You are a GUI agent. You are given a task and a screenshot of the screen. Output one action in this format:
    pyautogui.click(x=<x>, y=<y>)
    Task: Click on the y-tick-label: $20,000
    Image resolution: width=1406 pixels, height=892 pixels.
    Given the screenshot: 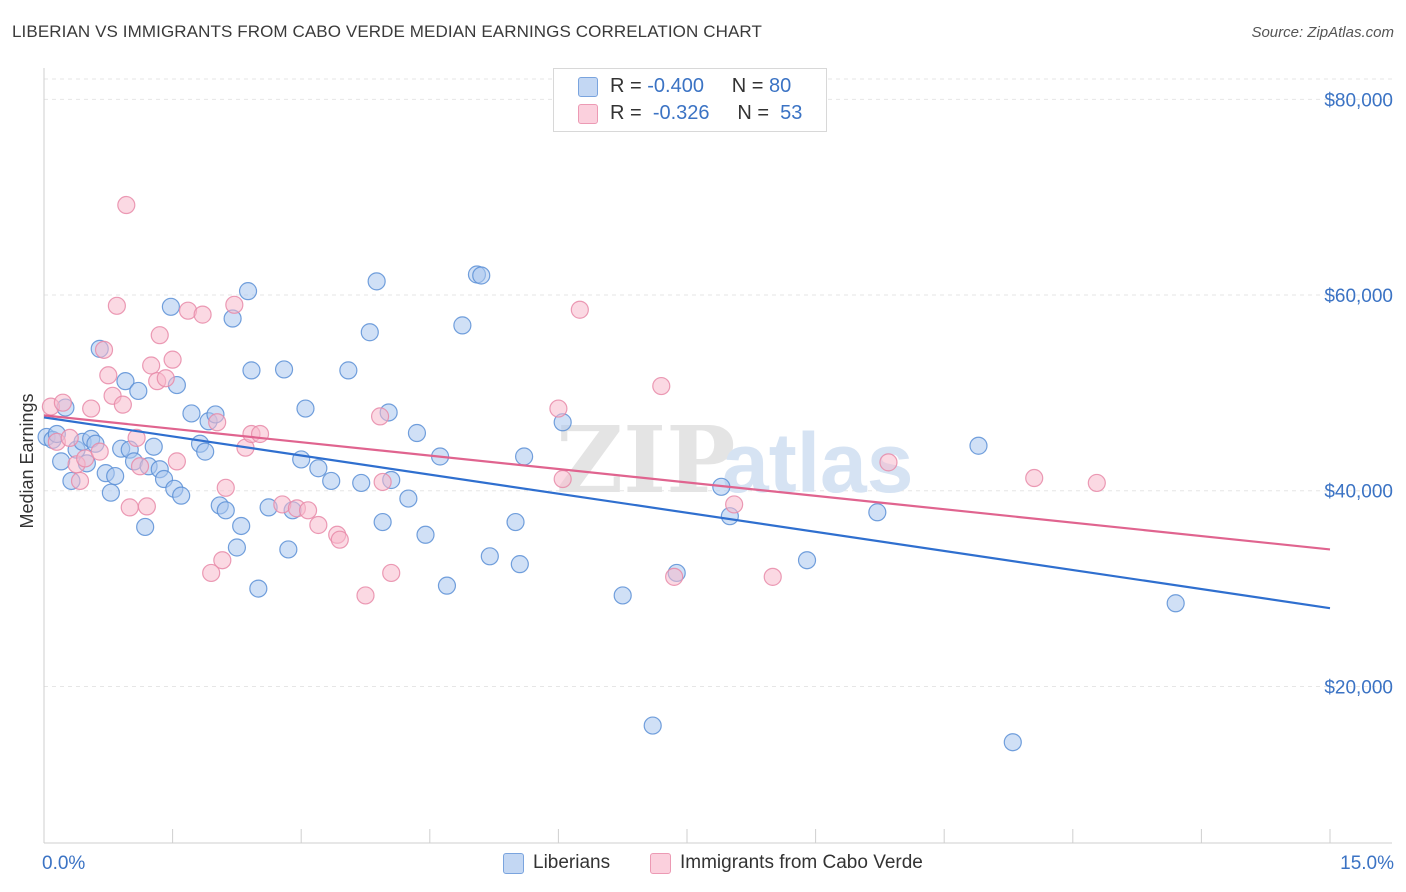 What is the action you would take?
    pyautogui.click(x=1358, y=687)
    